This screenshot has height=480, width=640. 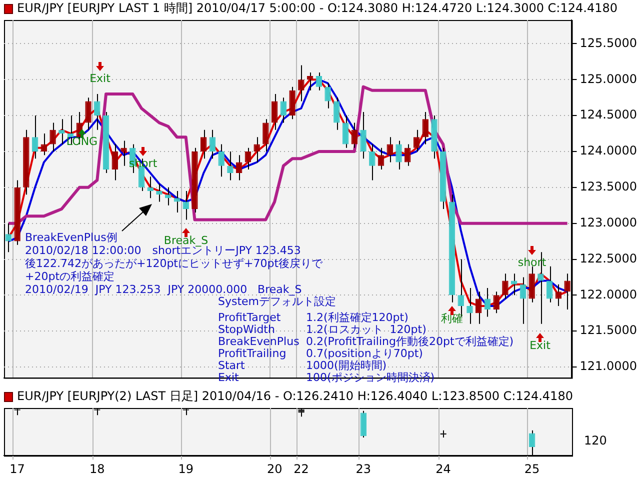 I want to click on x-tick-label: 17, so click(x=17, y=469).